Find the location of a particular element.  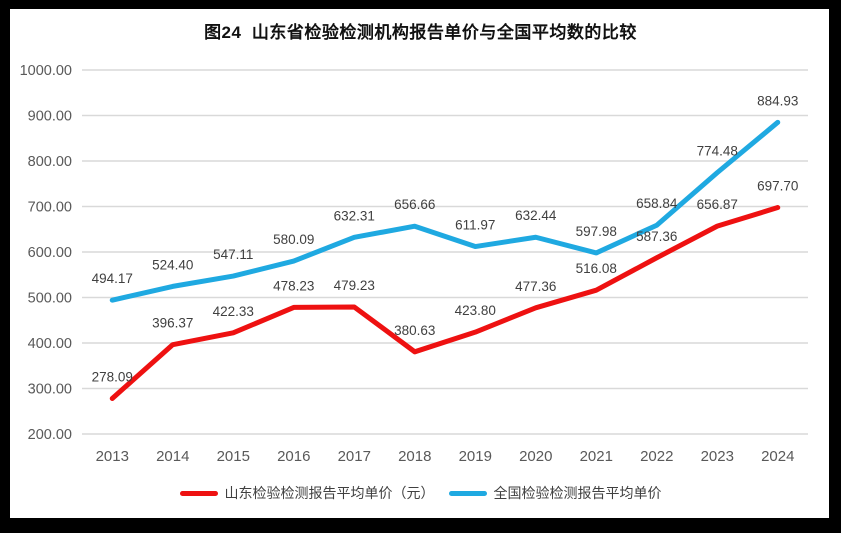

x-axis-tick-label: 2022 is located at coordinates (656, 456).